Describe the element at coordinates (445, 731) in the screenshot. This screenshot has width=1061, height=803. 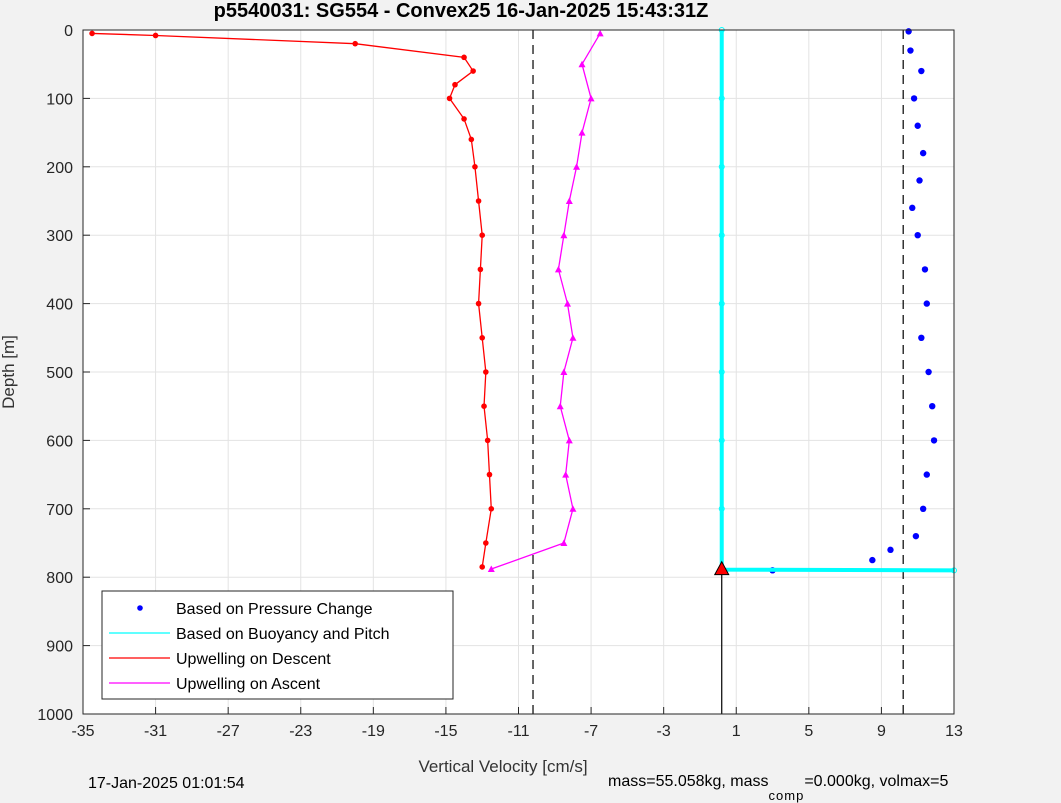
I see `x-tick-label: -15` at that location.